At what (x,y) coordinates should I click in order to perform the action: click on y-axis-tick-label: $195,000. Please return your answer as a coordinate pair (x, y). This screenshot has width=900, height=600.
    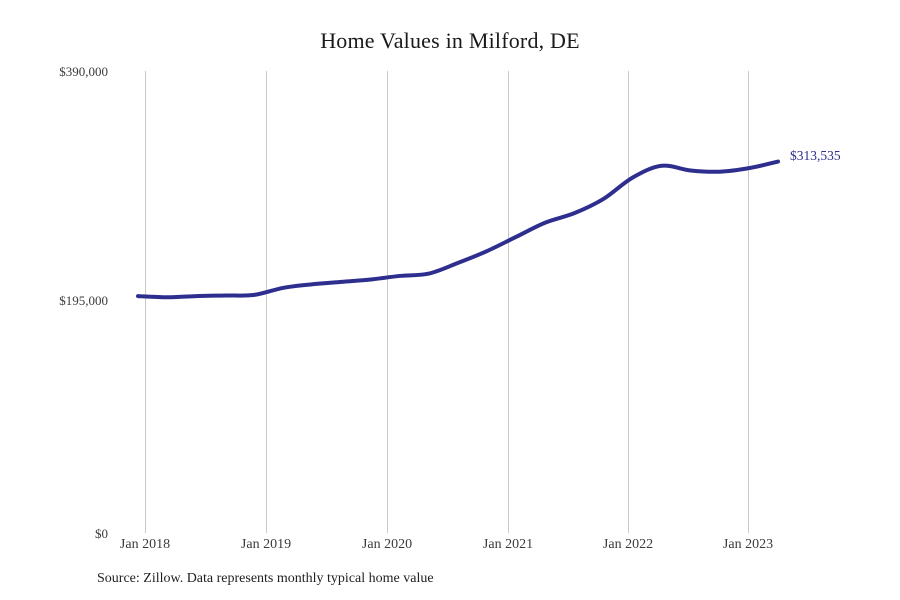
    Looking at the image, I should click on (83, 300).